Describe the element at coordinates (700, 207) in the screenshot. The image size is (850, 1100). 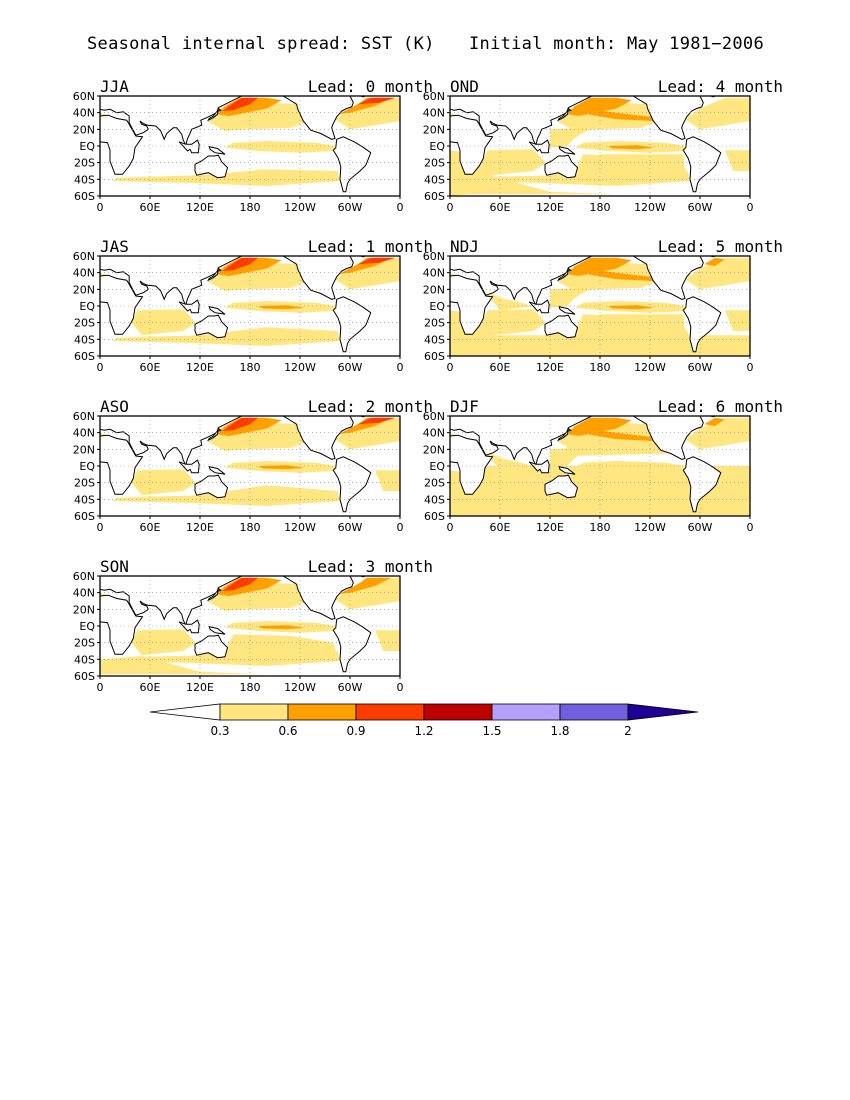
I see `lon-tick-label: 60W` at that location.